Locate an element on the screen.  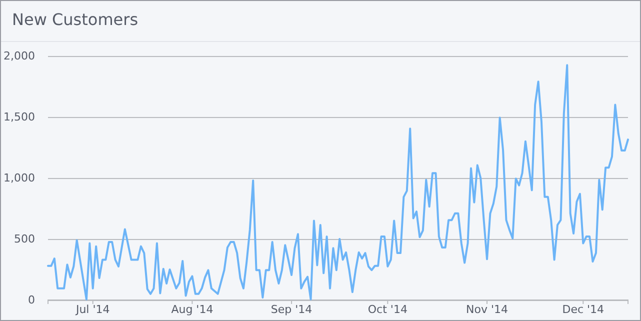
x-tick-label: Oct '14 is located at coordinates (388, 309).